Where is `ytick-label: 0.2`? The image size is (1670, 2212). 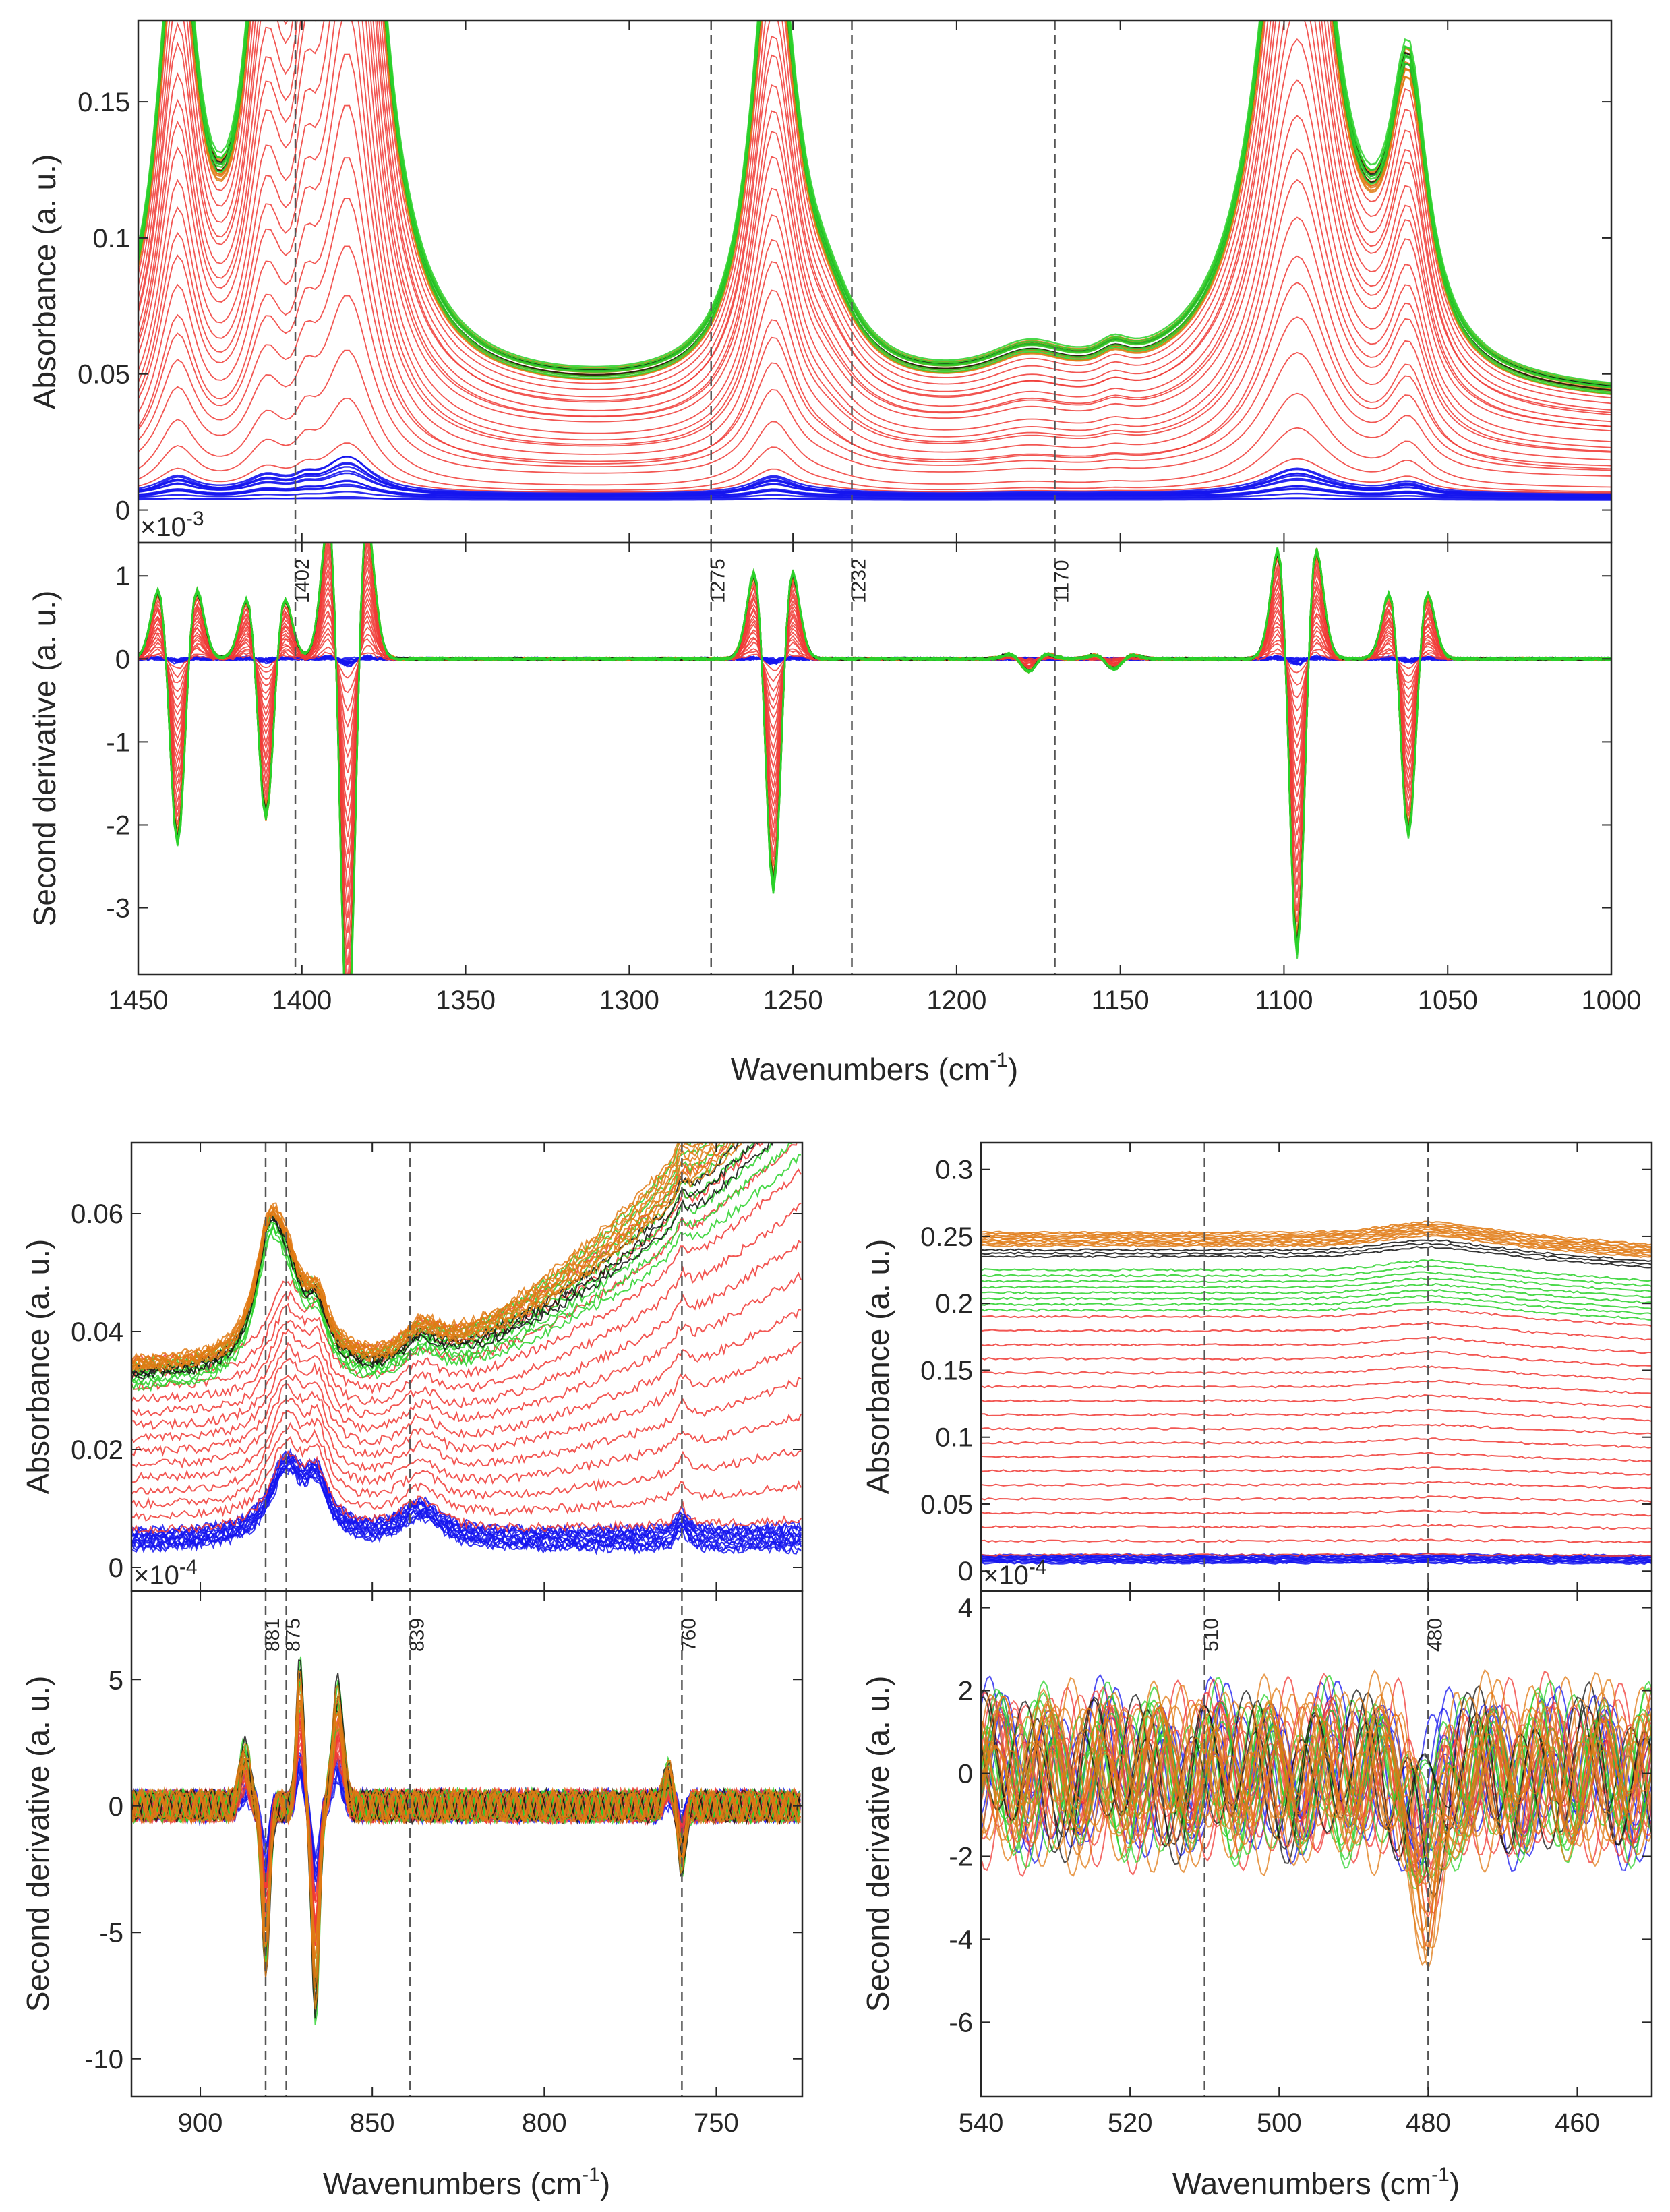
ytick-label: 0.2 is located at coordinates (954, 1304).